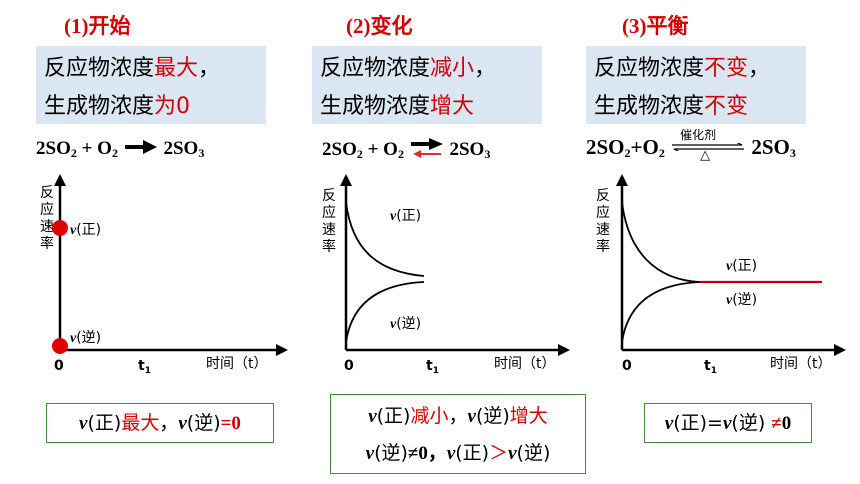 The image size is (860, 484). Describe the element at coordinates (446, 275) in the screenshot. I see `panel2-graph: 反 应 速 率 v(正) v(逆) 0 t1 时间（t）` at that location.